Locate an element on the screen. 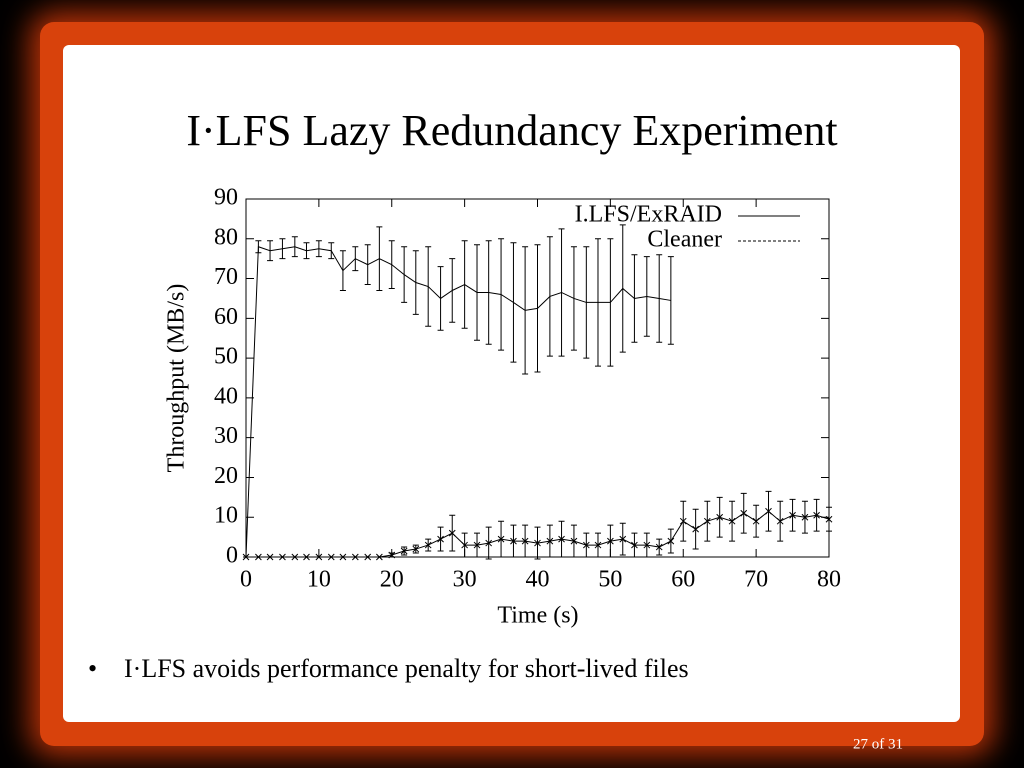 This screenshot has height=768, width=1024. y-tick-label: 0 is located at coordinates (232, 556).